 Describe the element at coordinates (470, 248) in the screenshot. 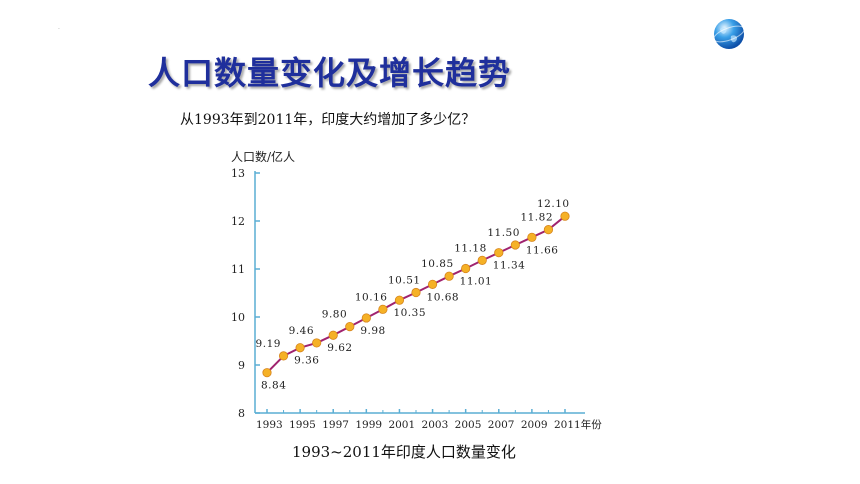

I see `data-label: 11.18` at that location.